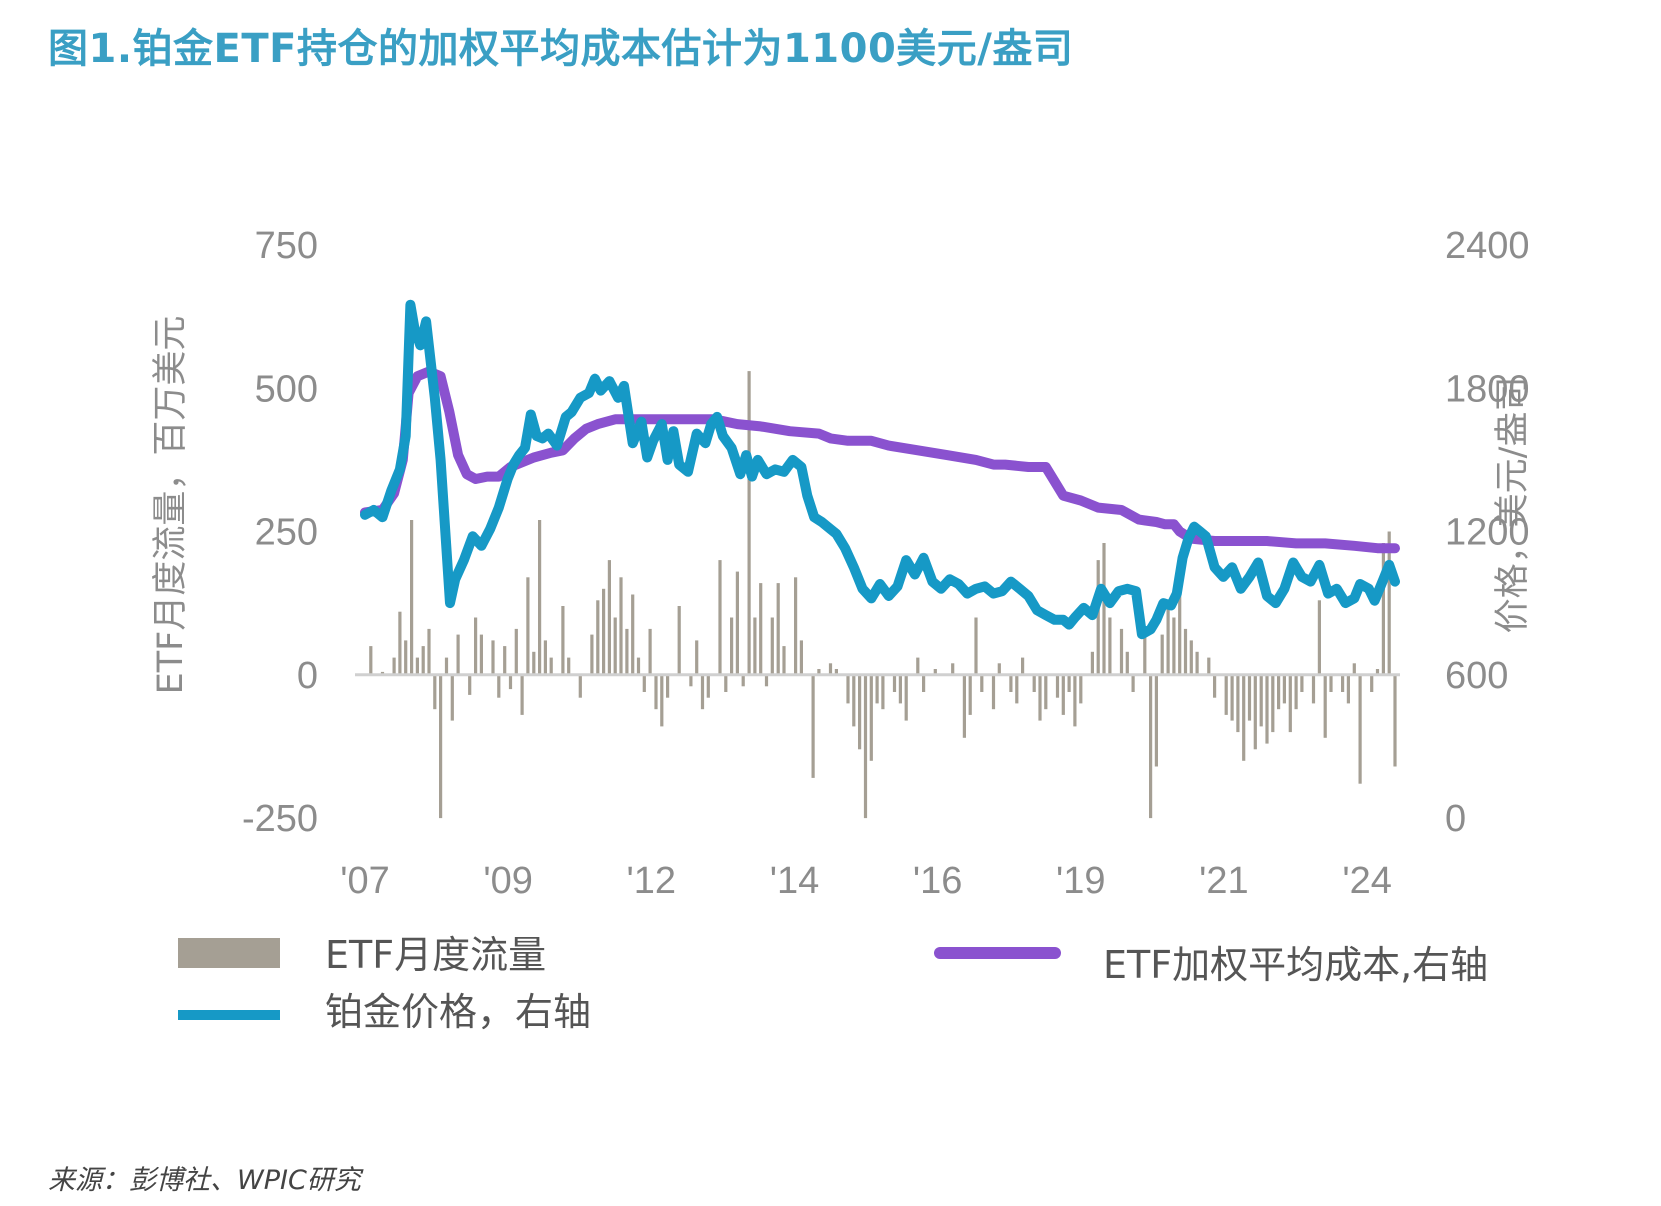 This screenshot has width=1661, height=1206. What do you see at coordinates (1295, 965) in the screenshot?
I see `legend-cost-label: ETF加权平均成本,右轴` at bounding box center [1295, 965].